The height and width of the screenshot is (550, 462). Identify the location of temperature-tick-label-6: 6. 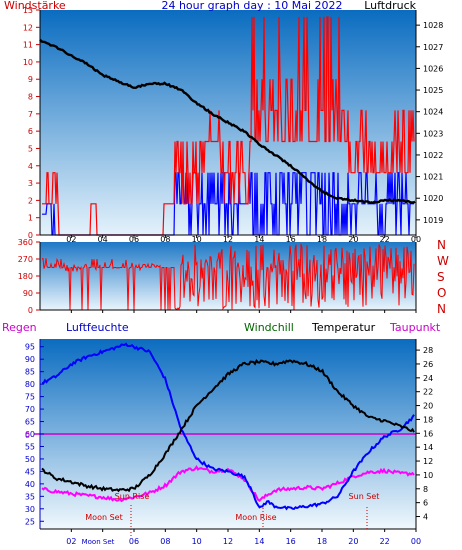
(425, 503).